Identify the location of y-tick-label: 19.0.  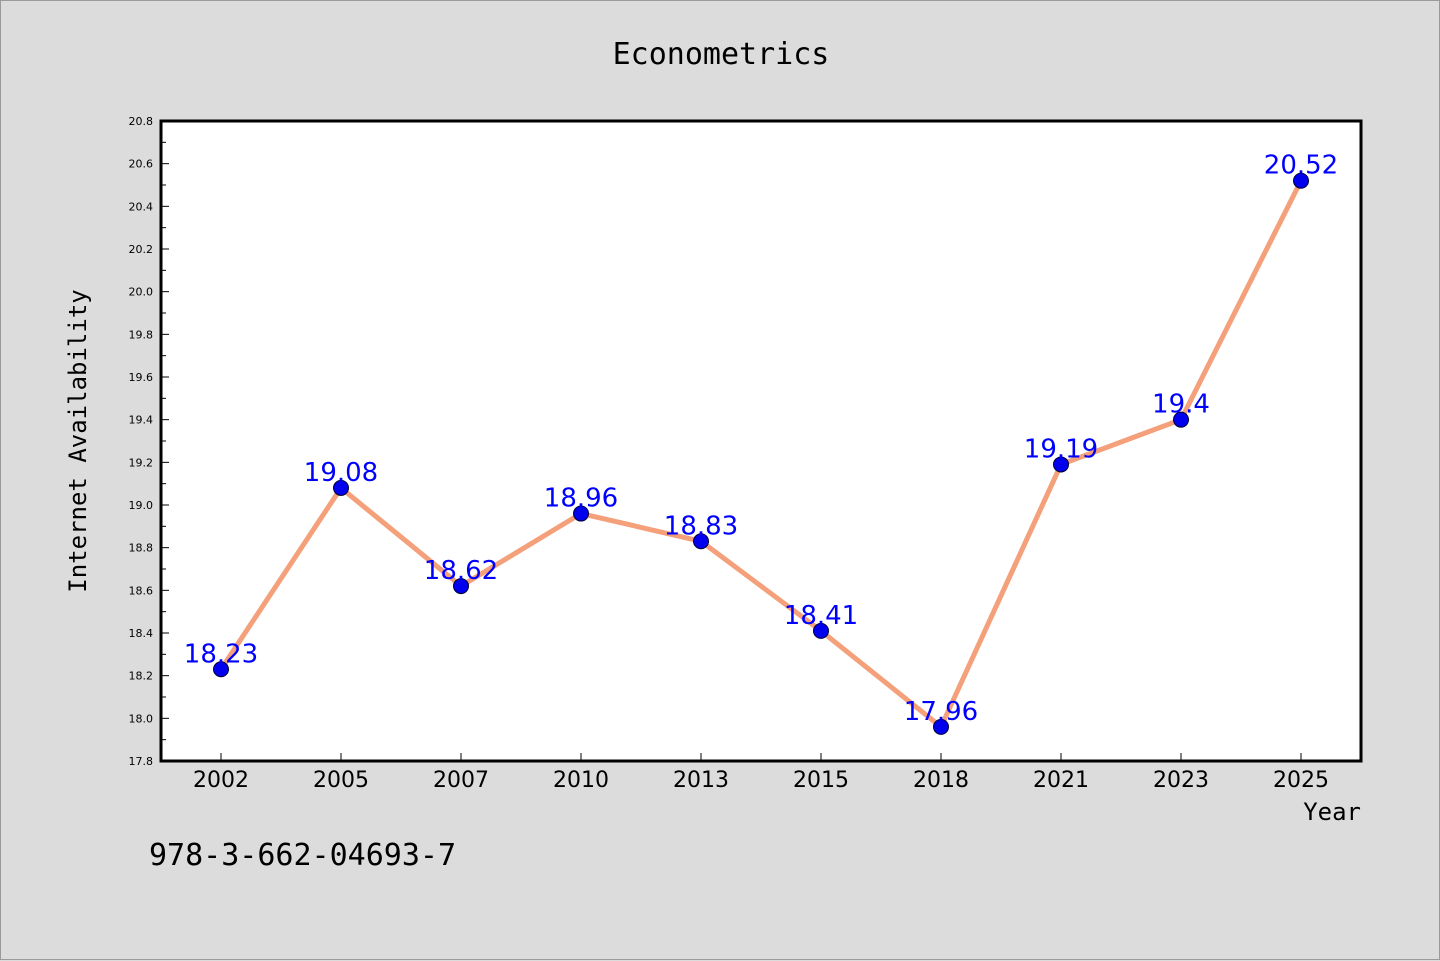
(141, 505).